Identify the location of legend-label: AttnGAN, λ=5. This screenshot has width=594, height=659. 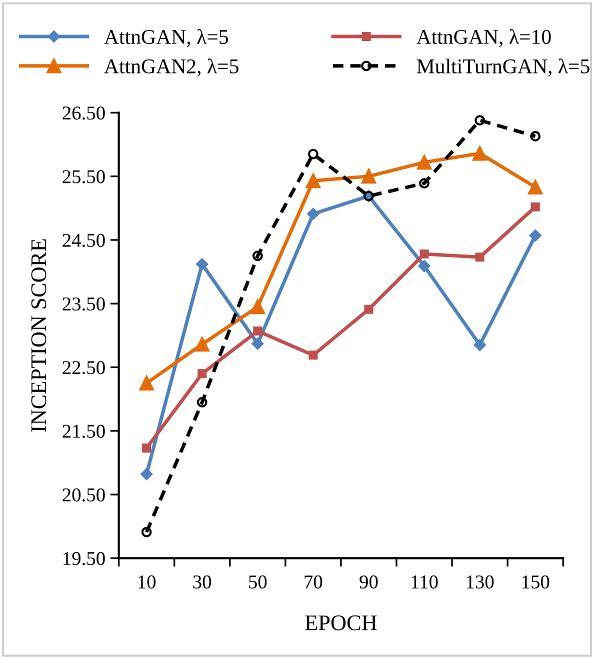
(166, 38).